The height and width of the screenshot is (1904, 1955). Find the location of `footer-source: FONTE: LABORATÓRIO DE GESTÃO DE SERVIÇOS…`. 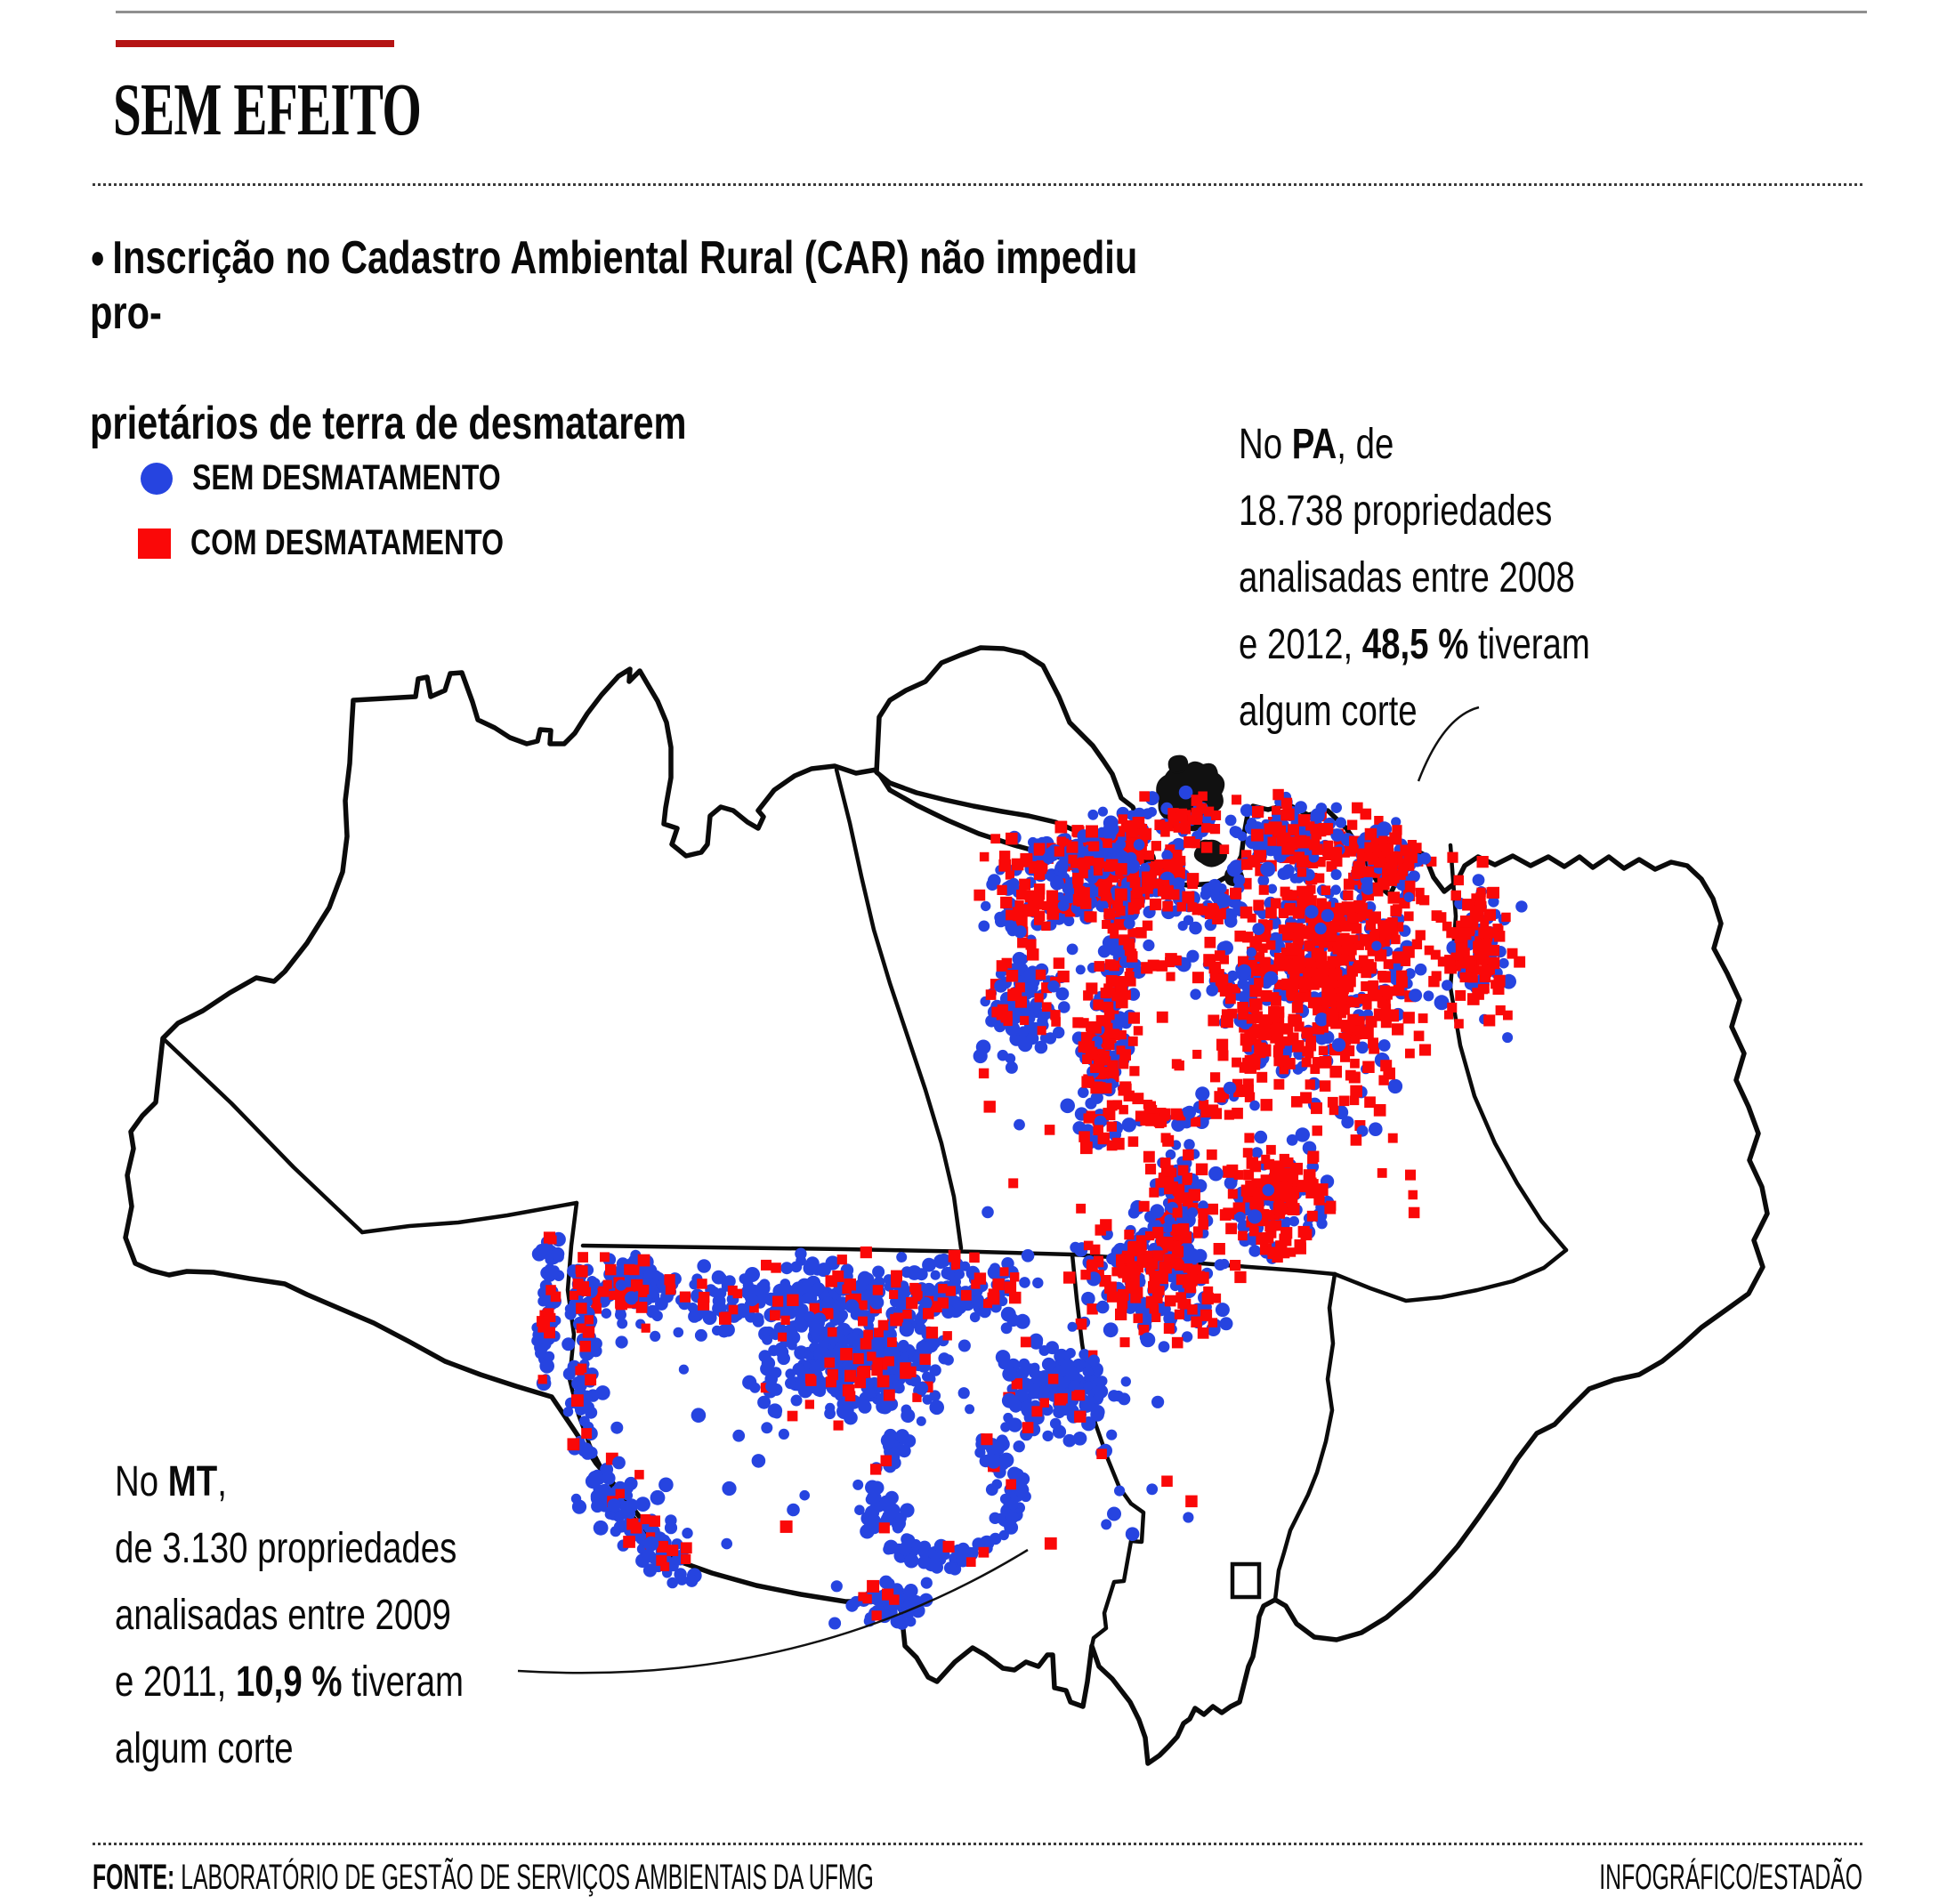

footer-source: FONTE: LABORATÓRIO DE GESTÃO DE SERVIÇOS… is located at coordinates (723, 1878).